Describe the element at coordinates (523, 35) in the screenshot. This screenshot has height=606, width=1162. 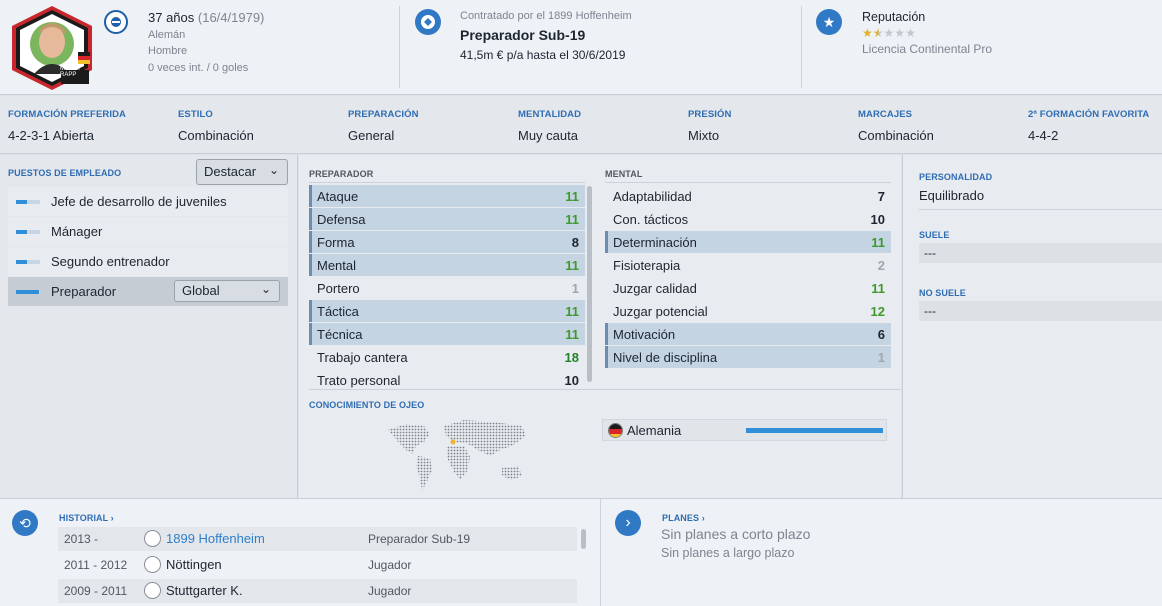
I see `job-title: Preparador Sub-19` at that location.